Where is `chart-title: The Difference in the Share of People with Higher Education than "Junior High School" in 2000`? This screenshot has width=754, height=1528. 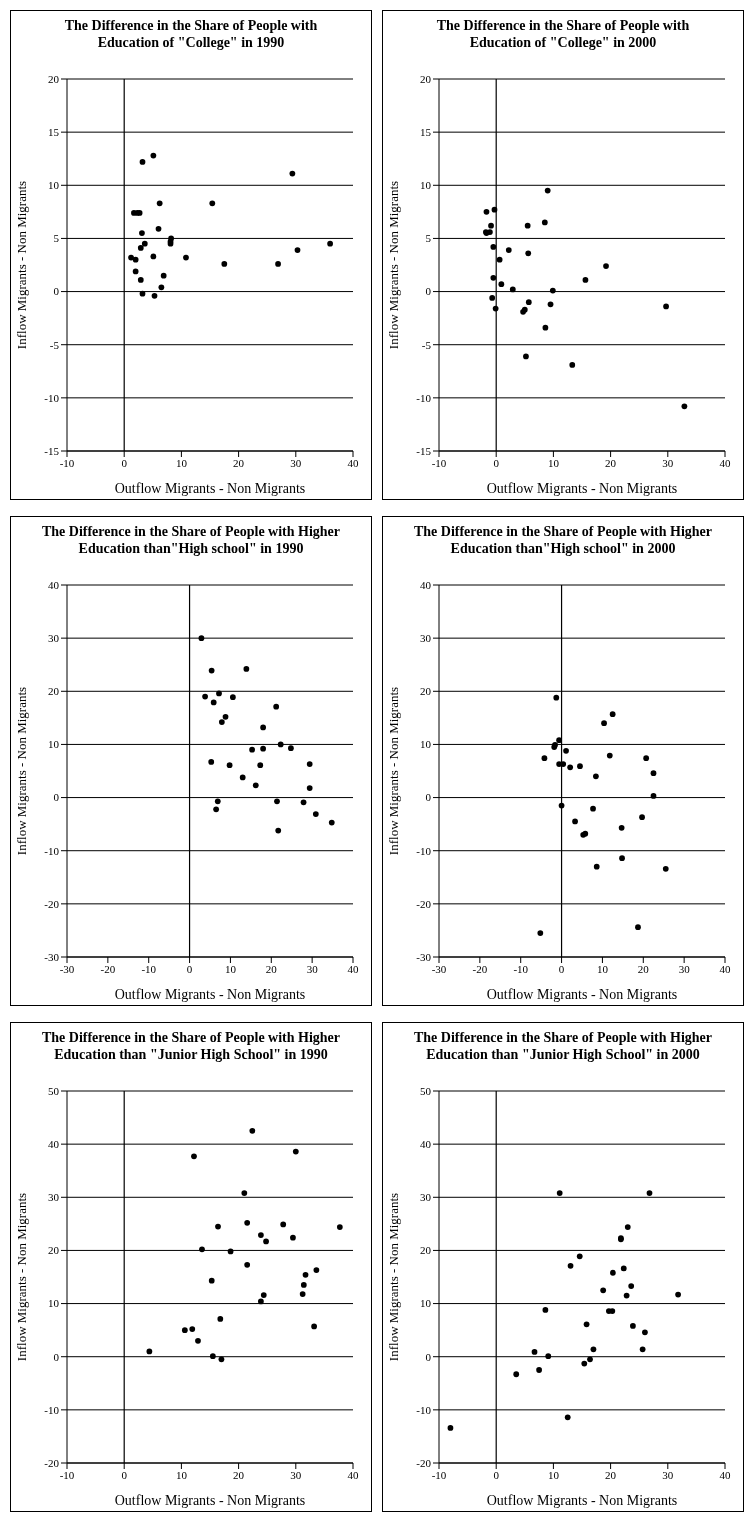 chart-title: The Difference in the Share of People with Higher Education than "Junior High School" in 2000 is located at coordinates (563, 1046).